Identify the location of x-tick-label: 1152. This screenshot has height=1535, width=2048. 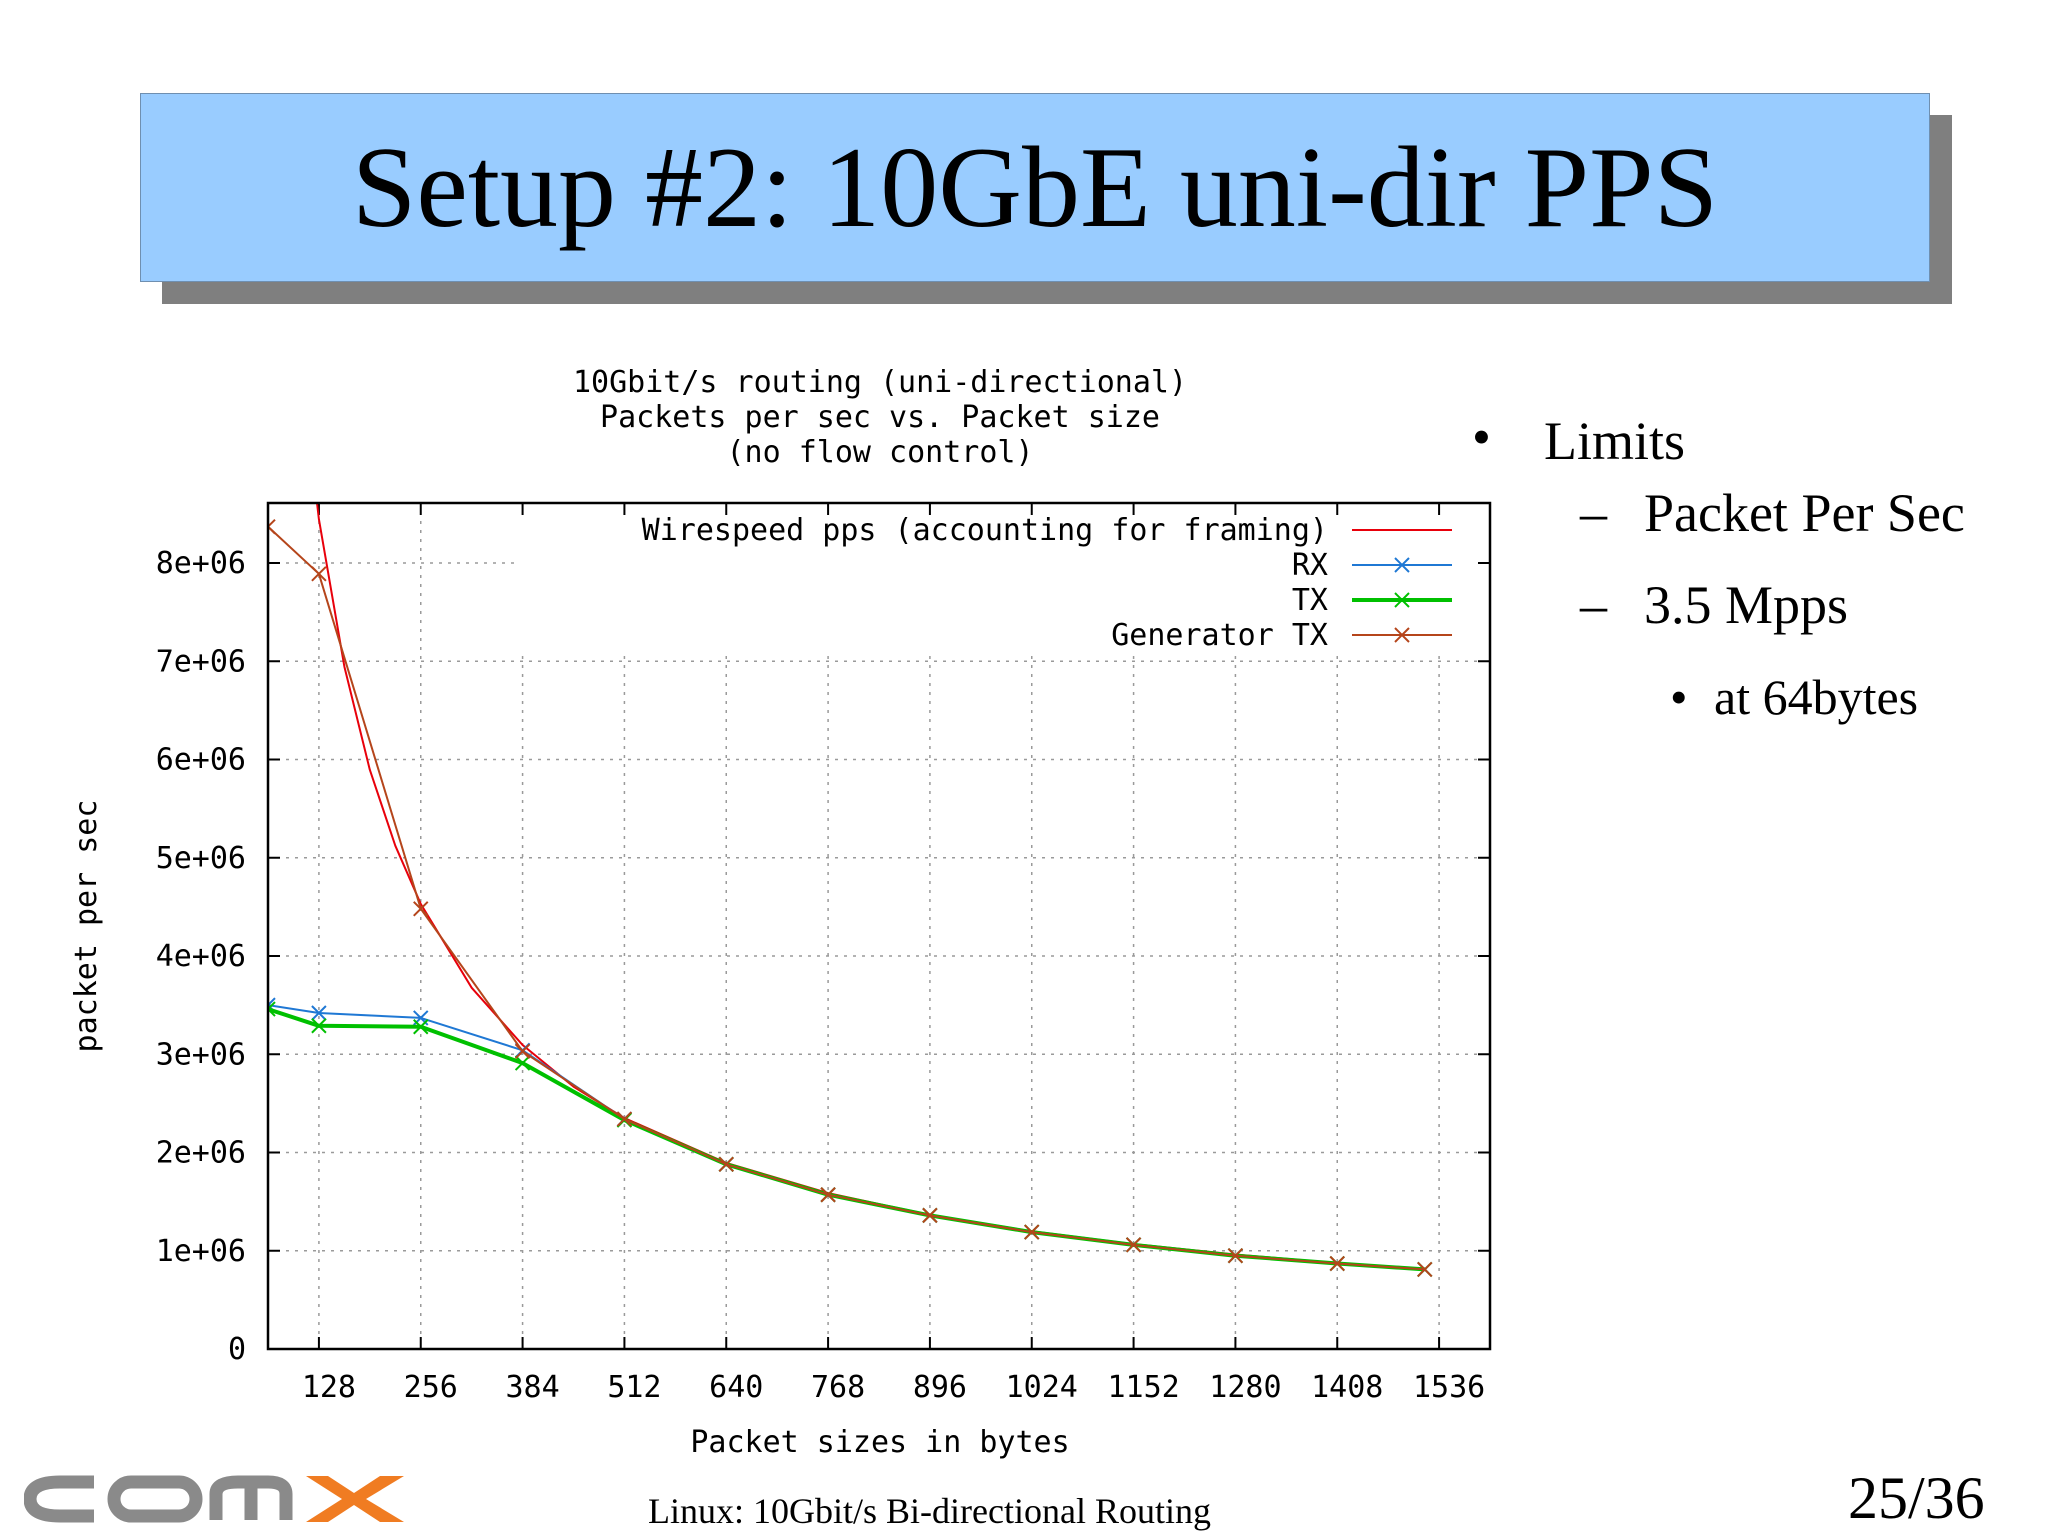
(1143, 1387).